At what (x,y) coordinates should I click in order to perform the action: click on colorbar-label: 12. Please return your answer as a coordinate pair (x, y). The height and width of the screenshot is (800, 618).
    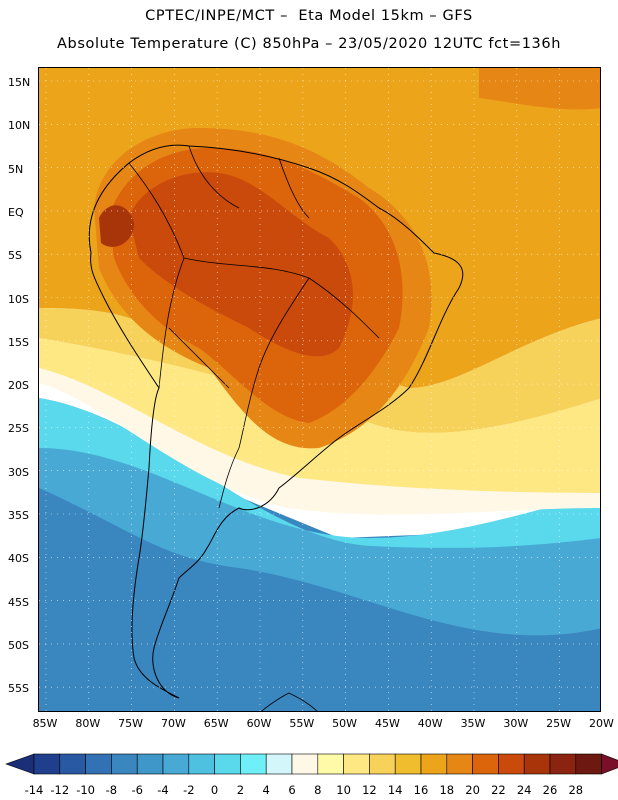
    Looking at the image, I should click on (369, 790).